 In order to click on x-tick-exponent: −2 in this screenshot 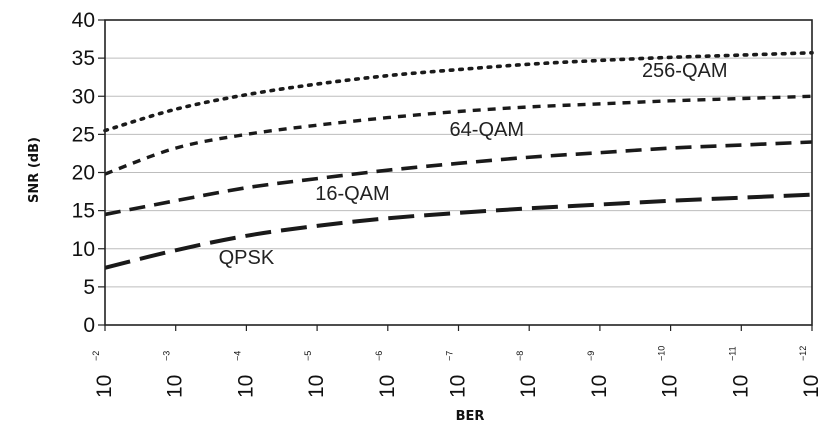, I will do `click(96, 356)`.